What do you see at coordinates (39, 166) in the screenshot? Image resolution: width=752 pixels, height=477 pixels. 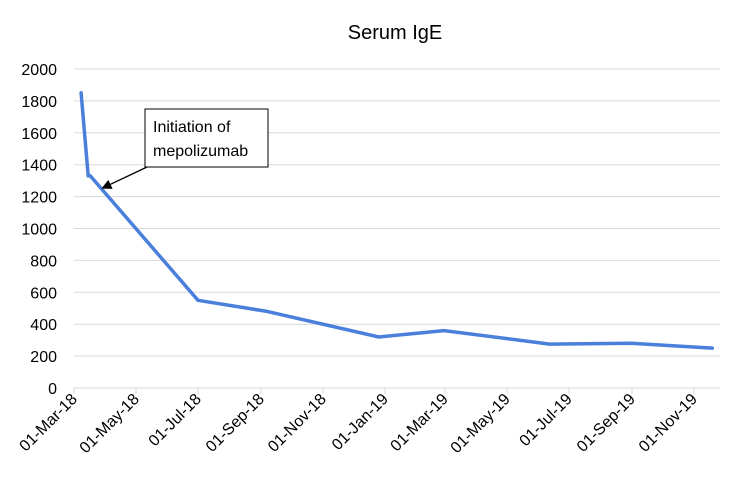 I see `y-tick-label: 1400` at bounding box center [39, 166].